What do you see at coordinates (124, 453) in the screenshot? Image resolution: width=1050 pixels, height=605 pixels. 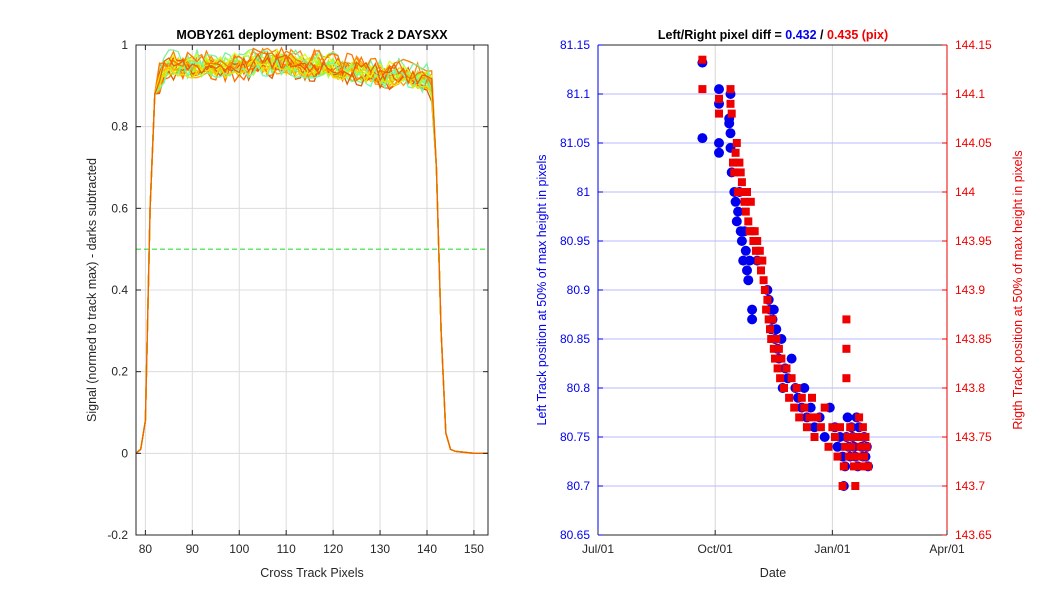 I see `y-tick-label: 0` at bounding box center [124, 453].